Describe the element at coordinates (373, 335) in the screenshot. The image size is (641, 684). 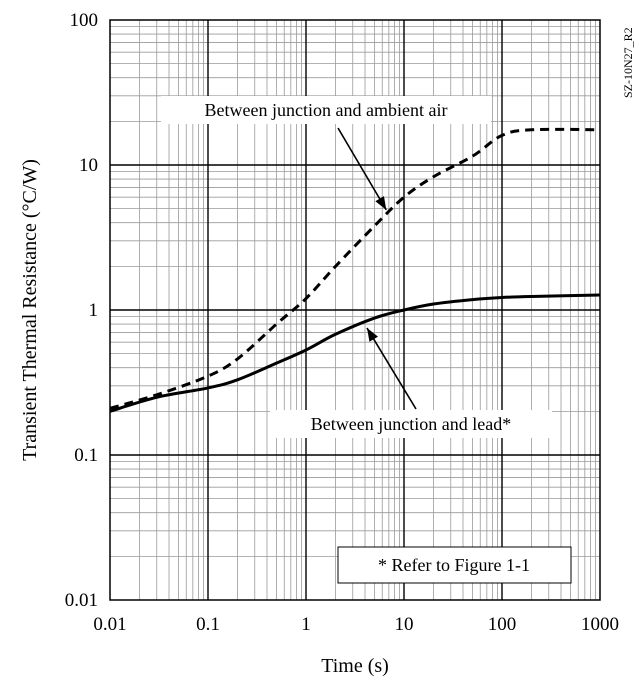
I see `lead-arrow-head` at that location.